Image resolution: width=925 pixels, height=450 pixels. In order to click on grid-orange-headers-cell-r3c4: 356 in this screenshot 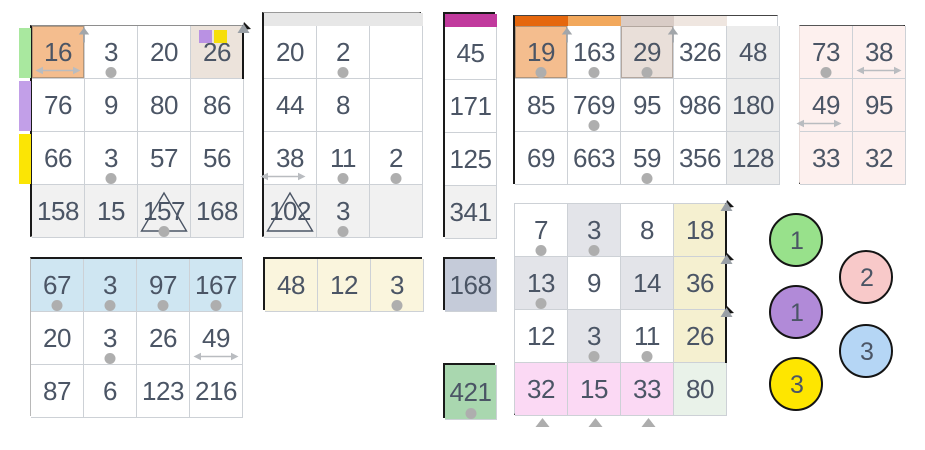, I will do `click(700, 158)`.